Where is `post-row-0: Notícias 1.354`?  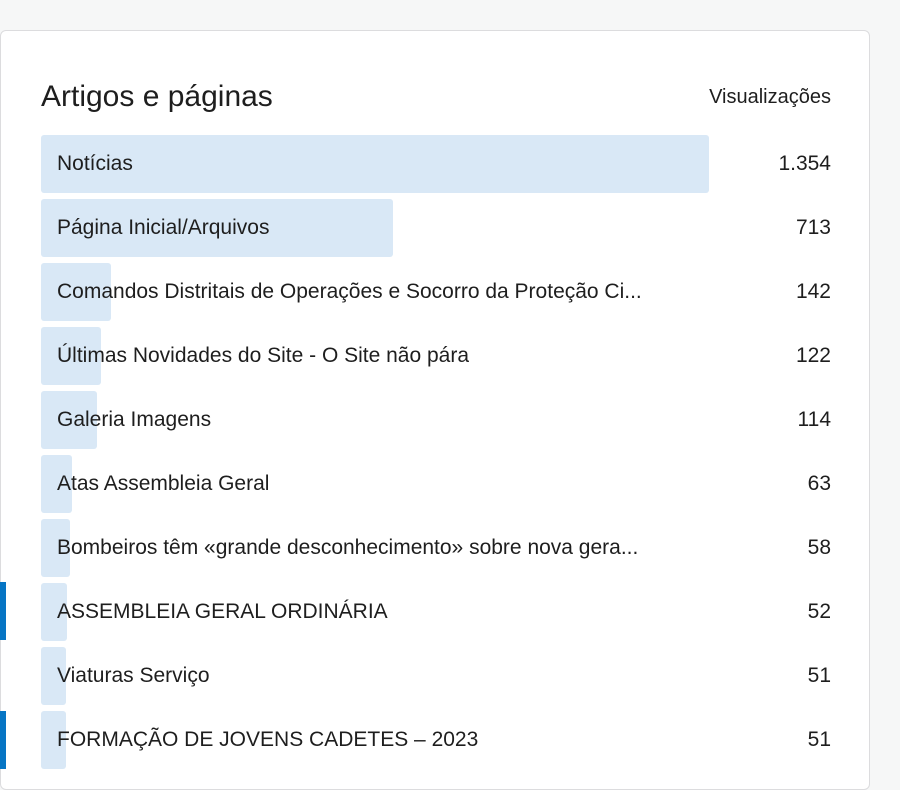 post-row-0: Notícias 1.354 is located at coordinates (436, 164).